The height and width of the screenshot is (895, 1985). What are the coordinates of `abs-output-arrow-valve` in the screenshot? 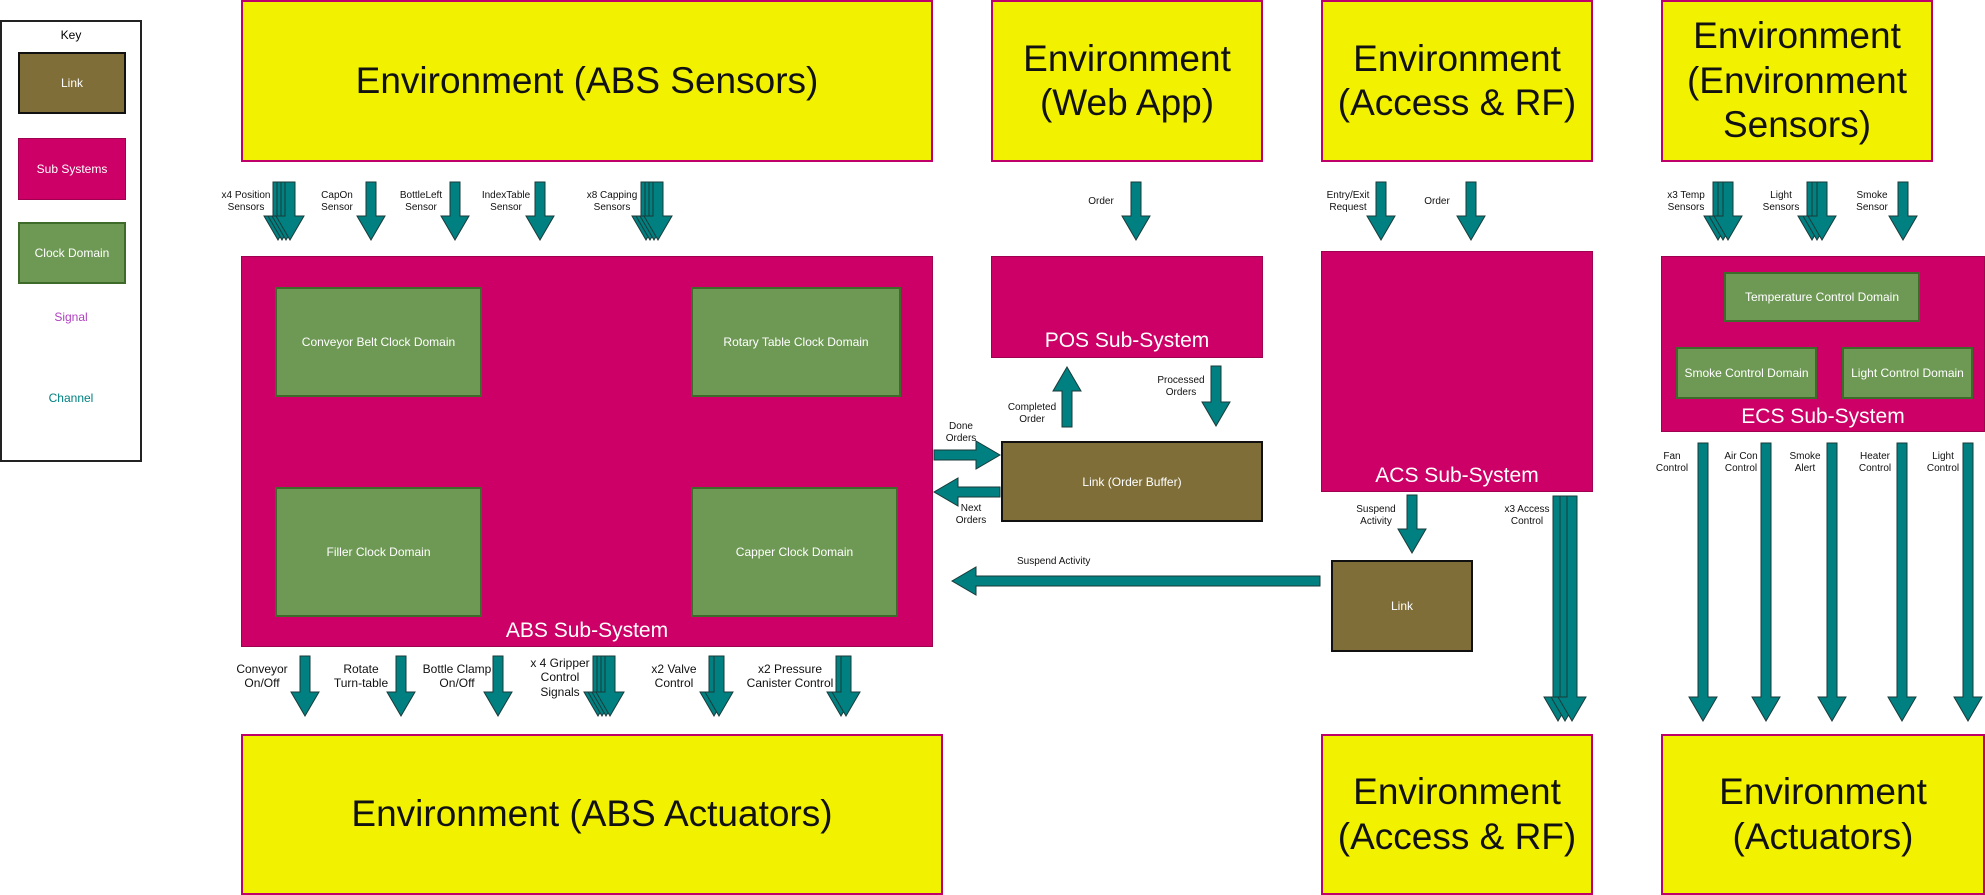 It's located at (716, 686).